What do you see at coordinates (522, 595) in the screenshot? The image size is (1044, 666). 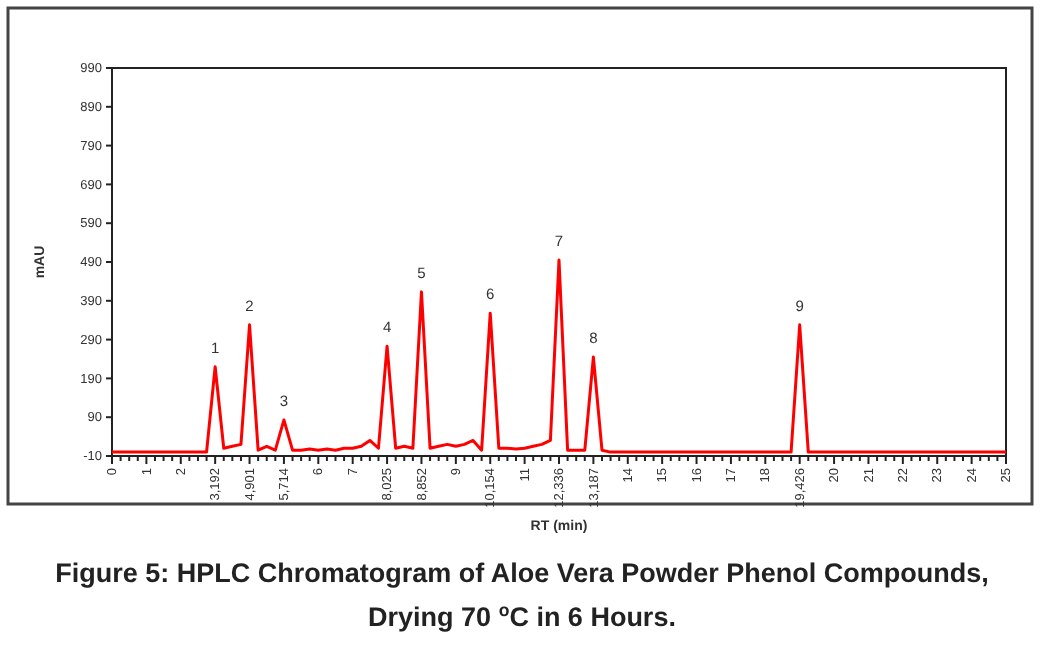 I see `text: Figure 5: HPLC Chromatogram of Aloe Vera Powder Phenol Compounds, Drying 70 $^{o}$C in 6 Hours.` at bounding box center [522, 595].